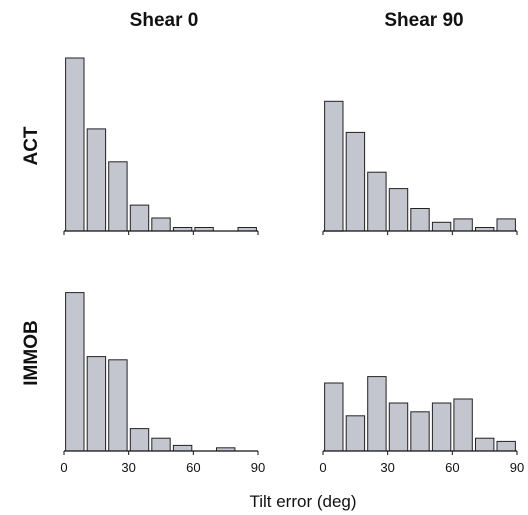 This screenshot has height=515, width=528. What do you see at coordinates (387, 467) in the screenshot?
I see `x-tick-label-immob-shear-90-30: 30` at bounding box center [387, 467].